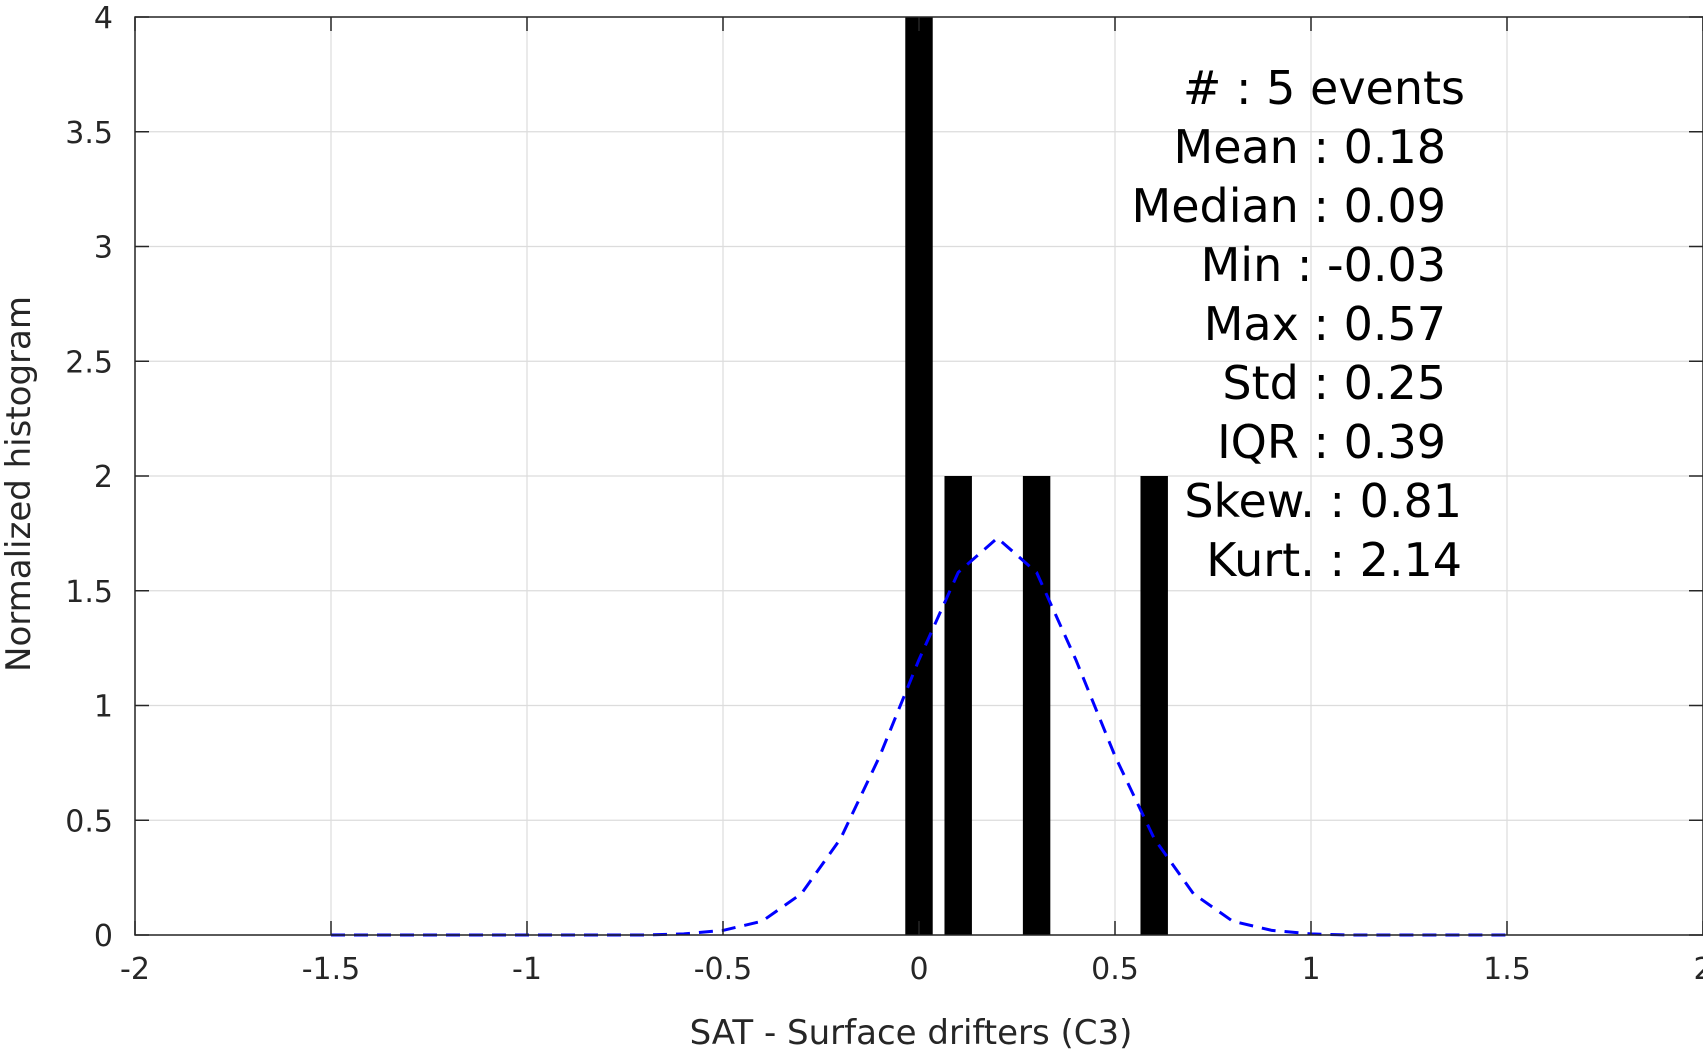 This screenshot has height=1053, width=1703. What do you see at coordinates (1310, 147) in the screenshot?
I see `stat-line: Mean : 0.18` at bounding box center [1310, 147].